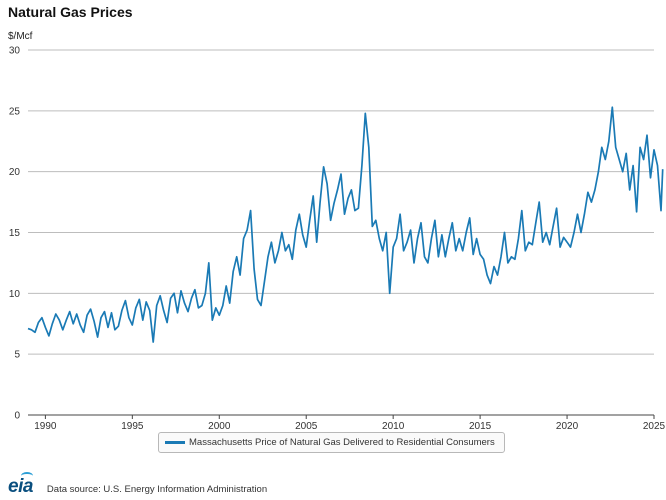 The height and width of the screenshot is (500, 666). I want to click on y-tick-label-10: 10, so click(15, 294).